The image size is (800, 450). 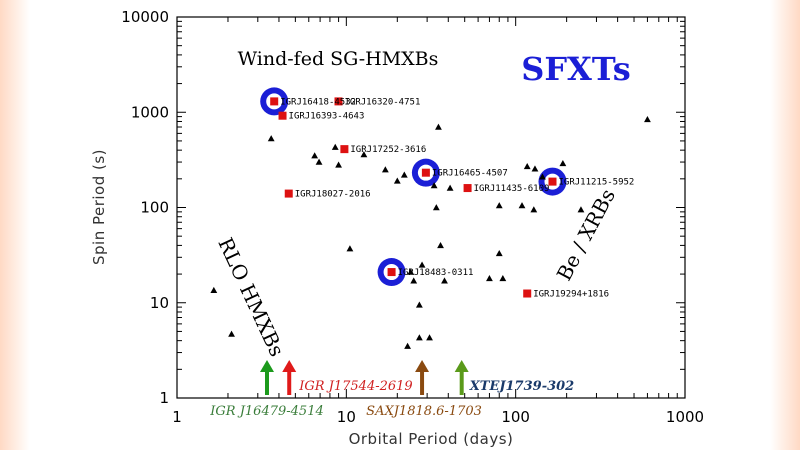 What do you see at coordinates (15, 225) in the screenshot?
I see `slide-left-border` at bounding box center [15, 225].